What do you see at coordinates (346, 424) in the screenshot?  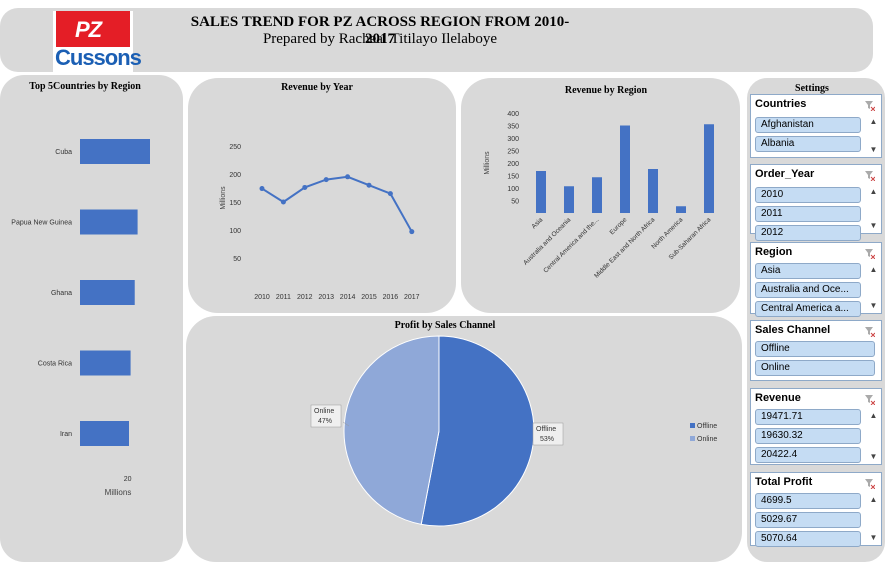 I see `pie-leader-line` at bounding box center [346, 424].